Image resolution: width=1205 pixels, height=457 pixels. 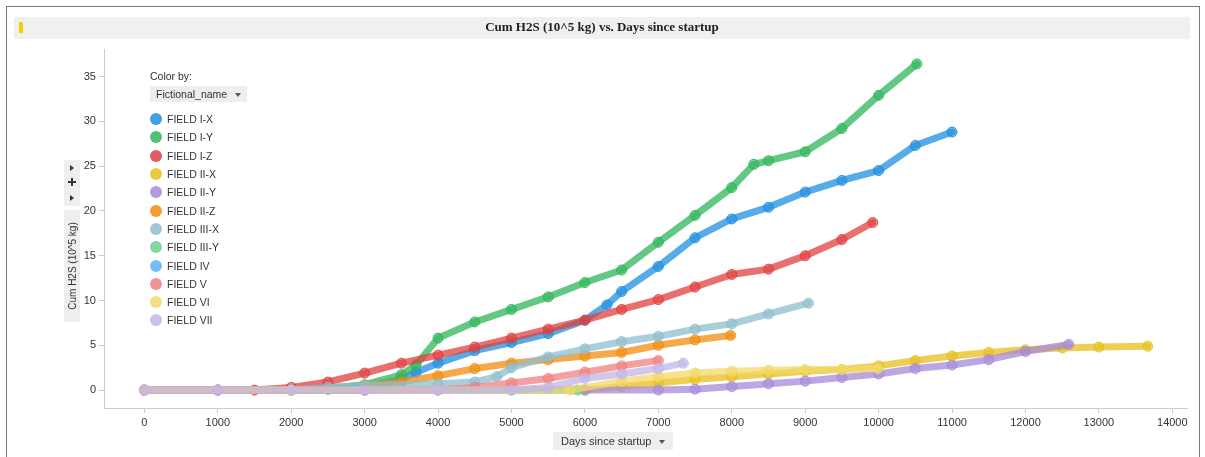 I want to click on chart-title: Cum H2S (10^5 kg) vs. Days since startup, so click(x=602, y=27).